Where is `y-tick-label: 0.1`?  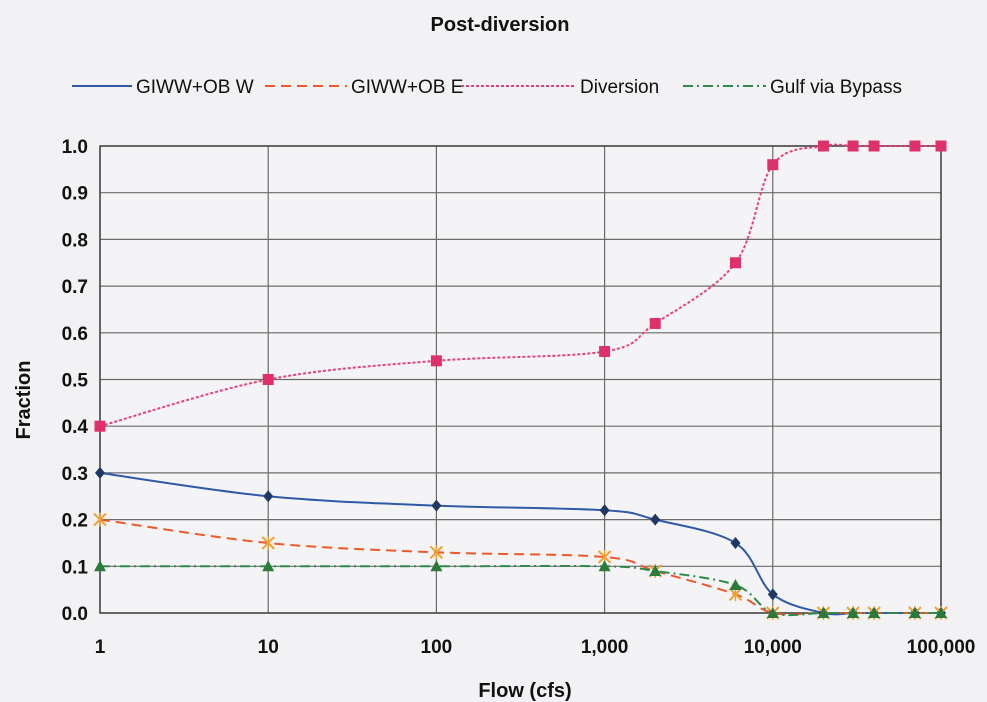
y-tick-label: 0.1 is located at coordinates (75, 567).